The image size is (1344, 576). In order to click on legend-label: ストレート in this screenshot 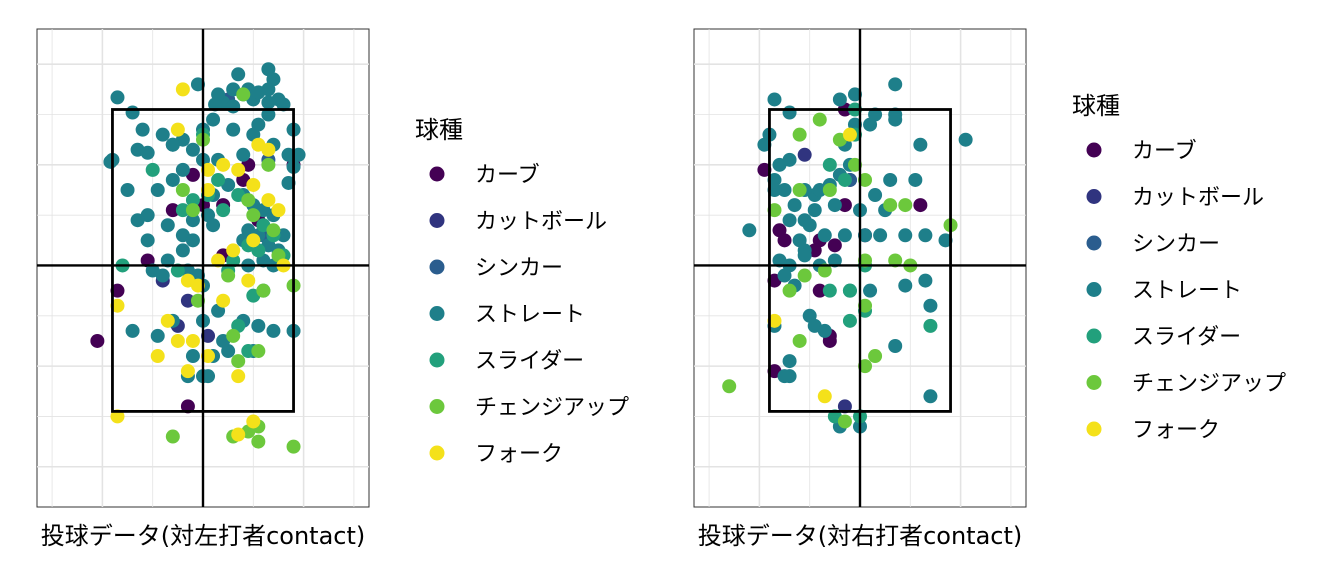, I will do `click(530, 315)`.